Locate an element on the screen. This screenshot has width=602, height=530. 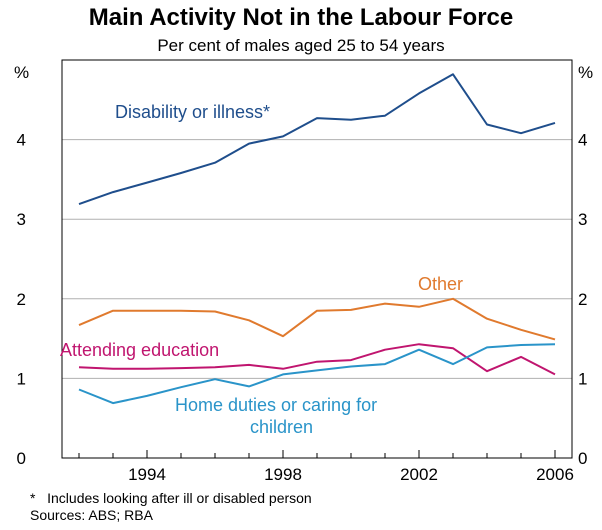
x-tick-1994: 1994 is located at coordinates (147, 474).